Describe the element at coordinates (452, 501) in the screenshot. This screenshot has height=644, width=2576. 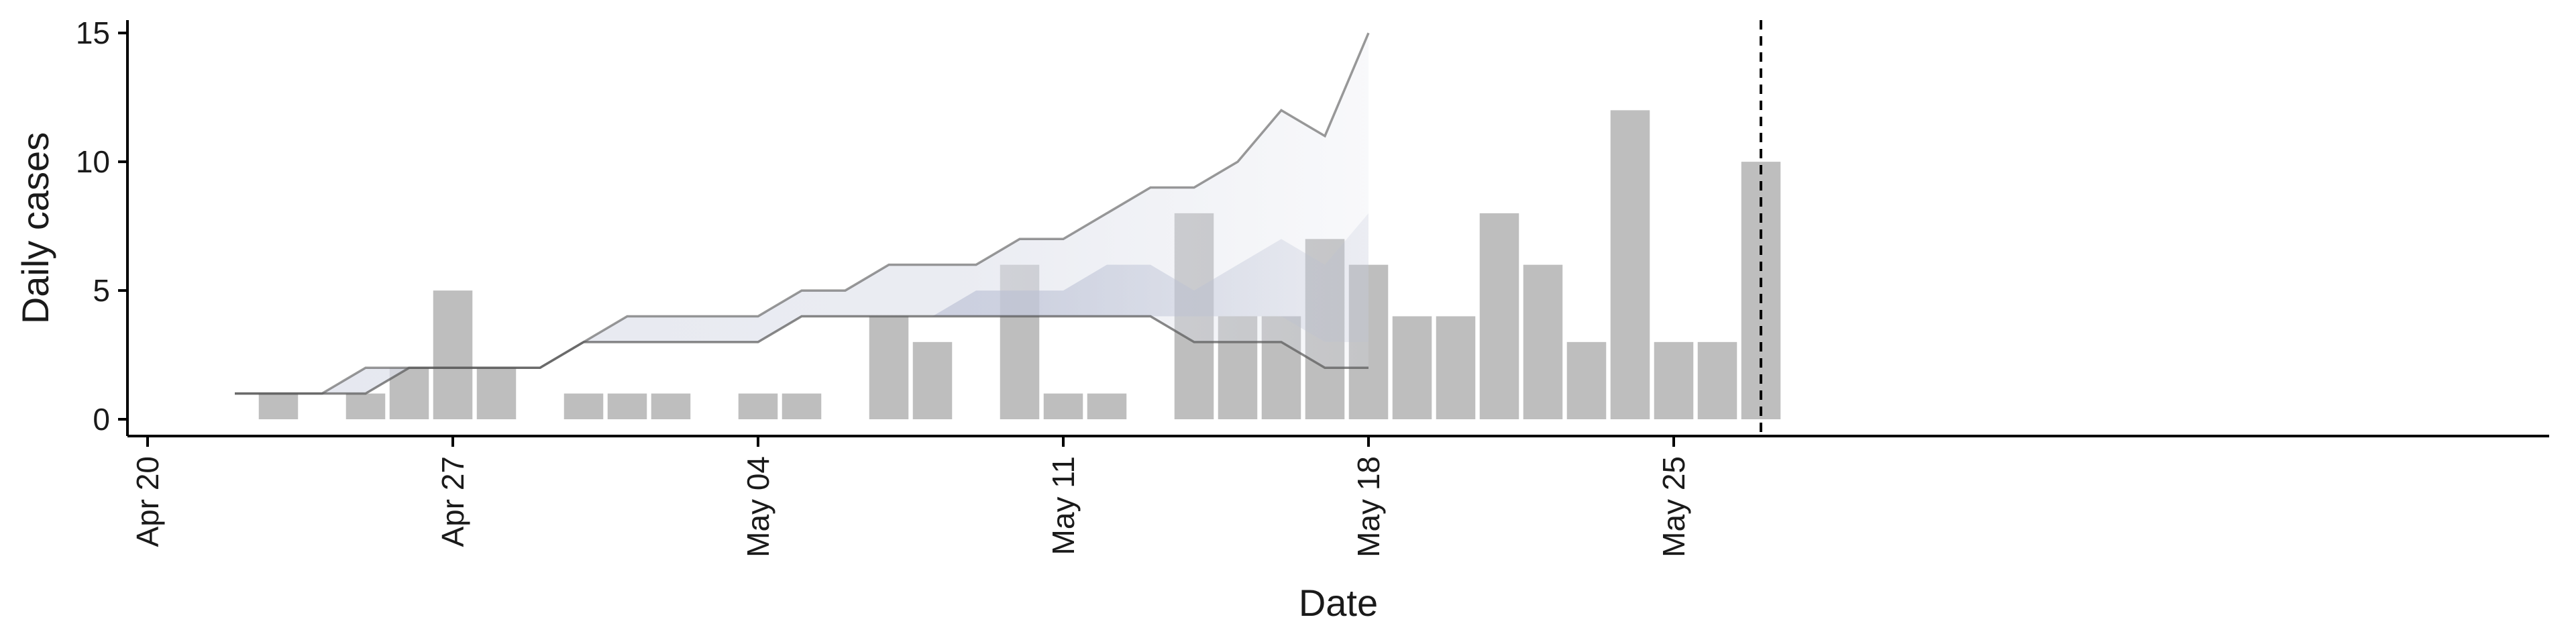
I see `x-tick-label-2020-04-27: Apr 27` at that location.